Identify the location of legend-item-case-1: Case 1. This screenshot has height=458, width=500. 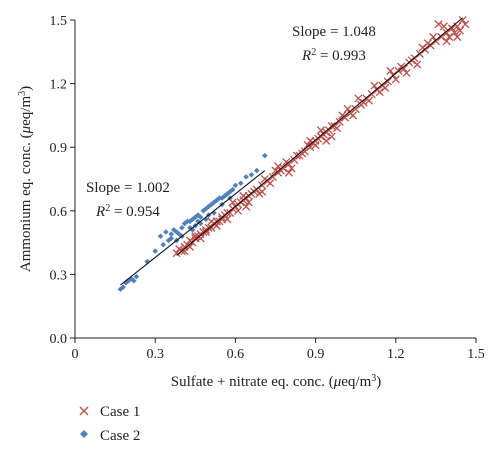
(109, 412).